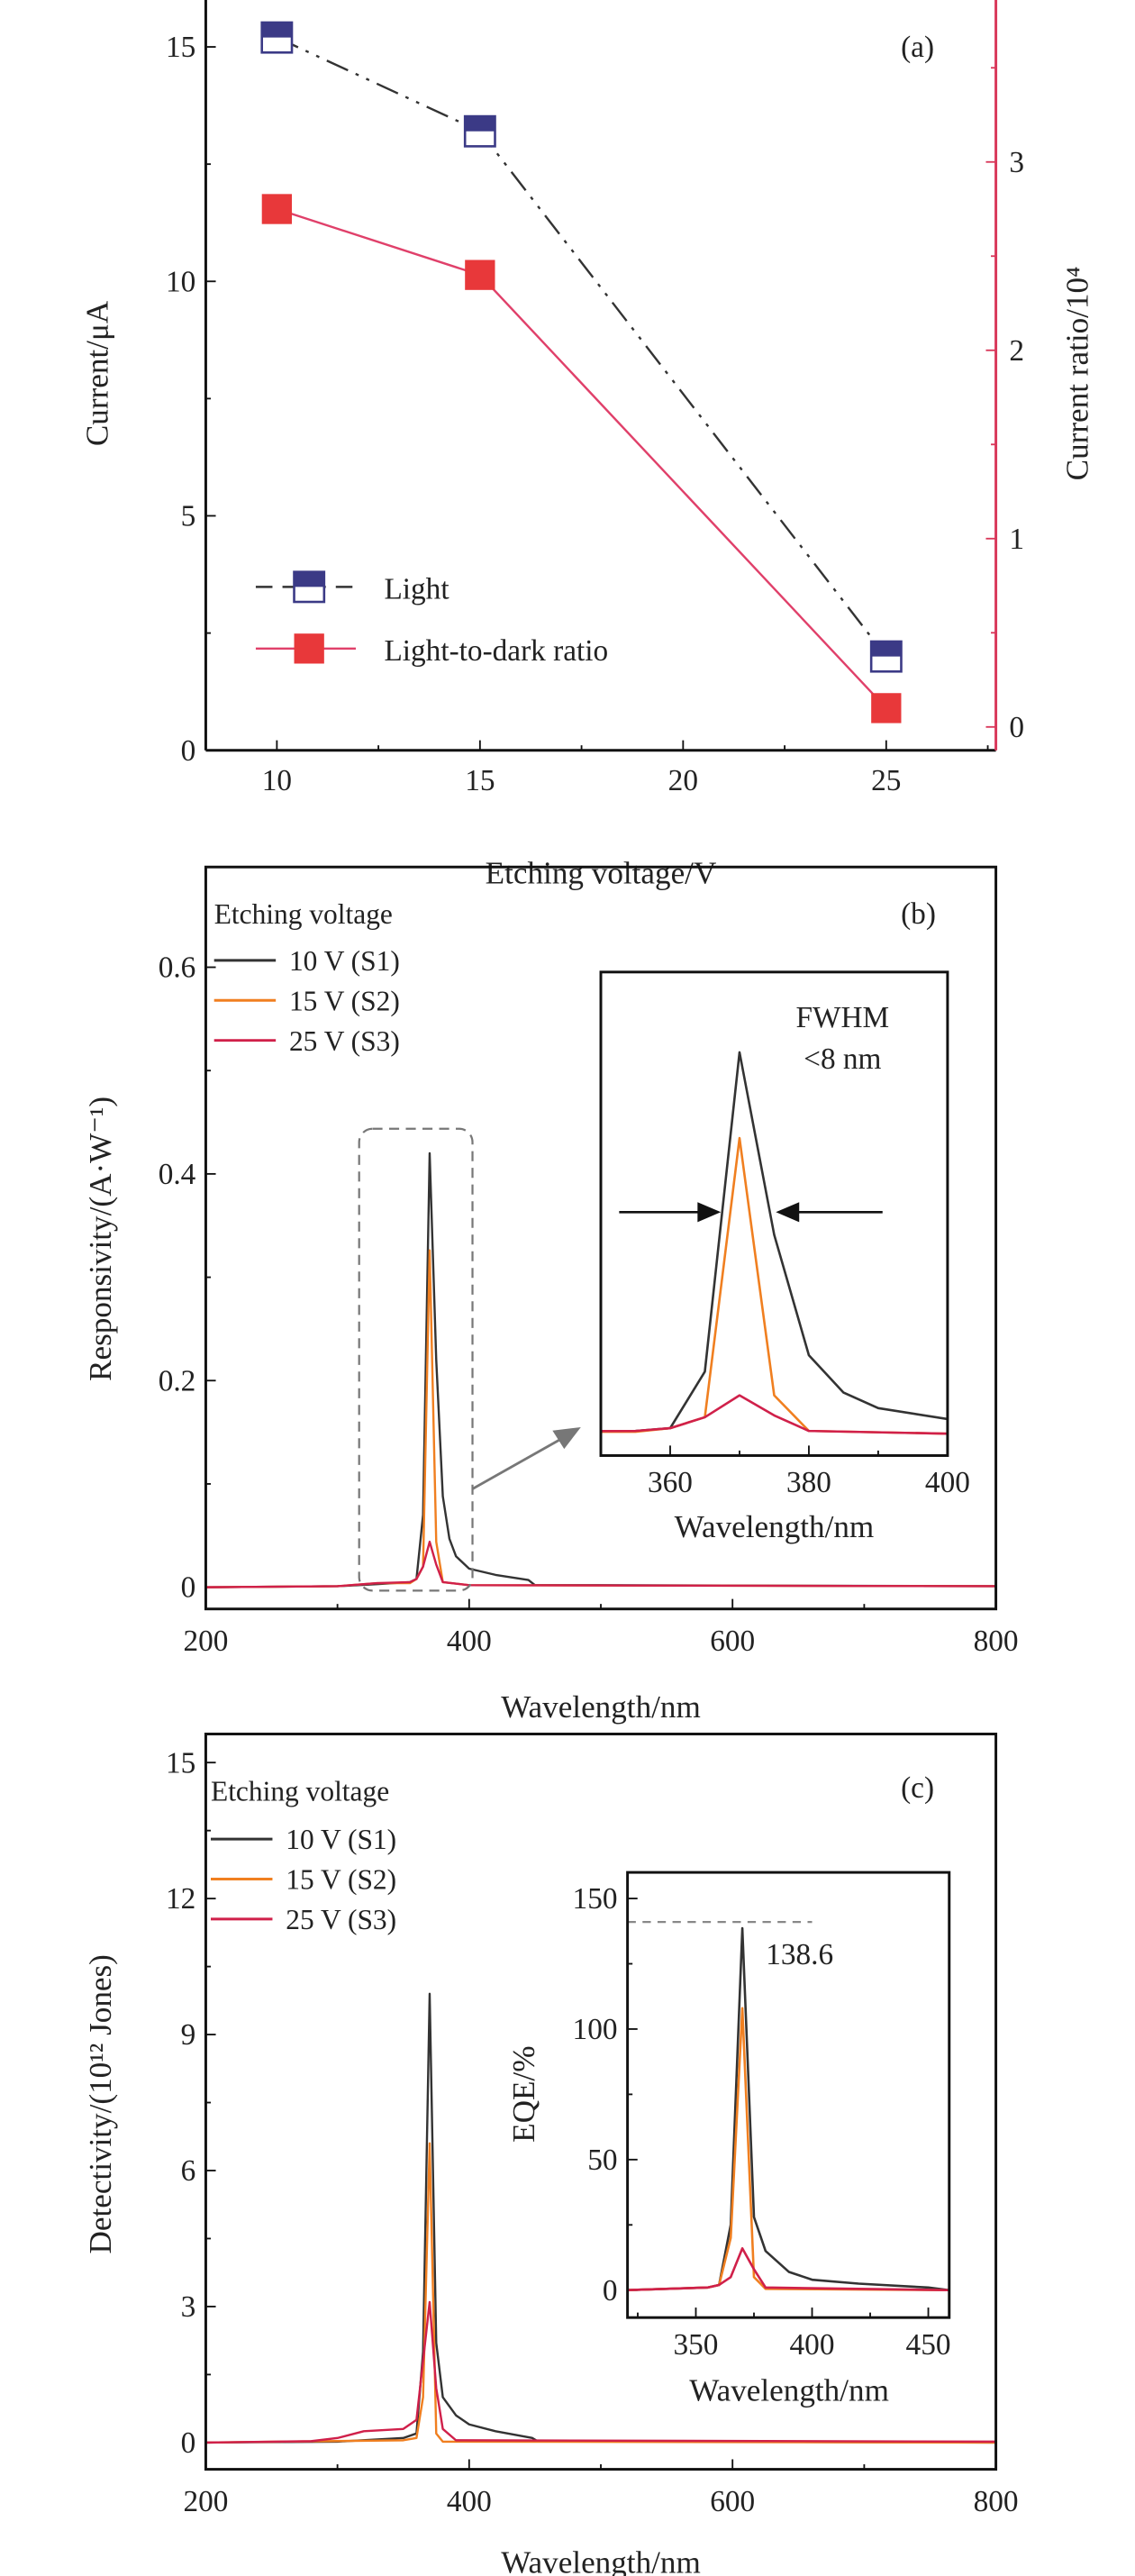 The width and height of the screenshot is (1135, 2576). Describe the element at coordinates (788, 1212) in the screenshot. I see `b-fwhm-right-arrow-head` at that location.